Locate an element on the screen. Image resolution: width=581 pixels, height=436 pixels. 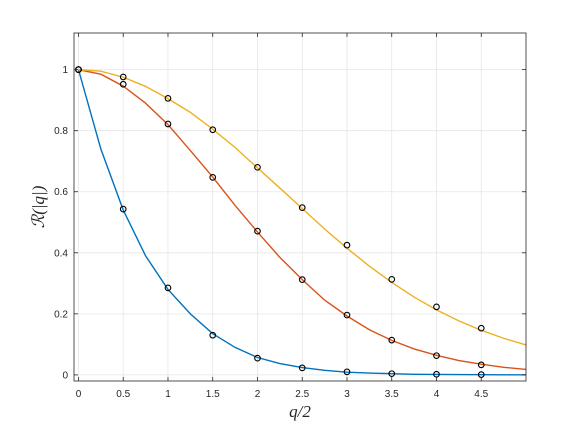
x-tick-label: 0 is located at coordinates (79, 394).